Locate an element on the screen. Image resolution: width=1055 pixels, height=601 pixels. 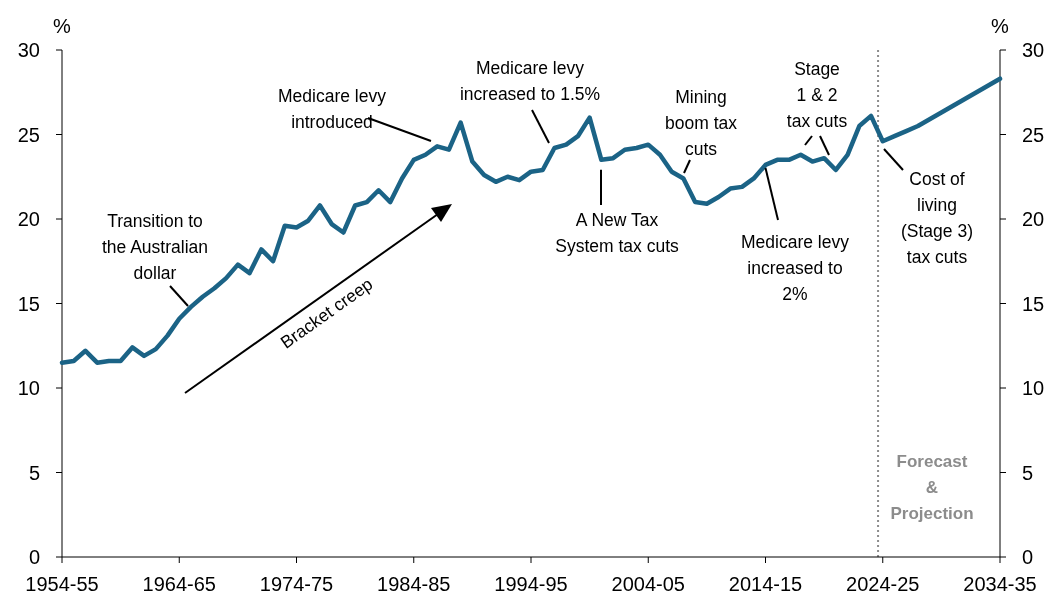
x-tick-label: 1964-65 is located at coordinates (179, 584).